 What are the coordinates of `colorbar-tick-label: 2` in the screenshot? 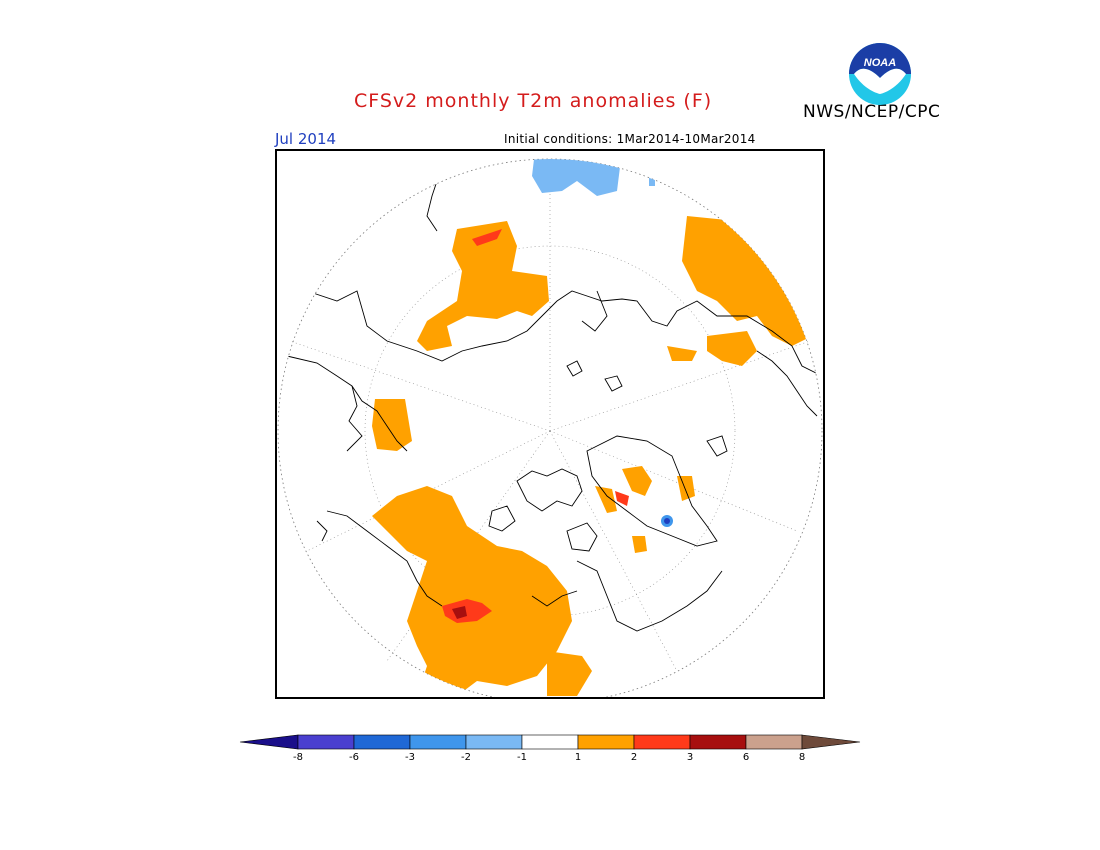 It's located at (634, 757).